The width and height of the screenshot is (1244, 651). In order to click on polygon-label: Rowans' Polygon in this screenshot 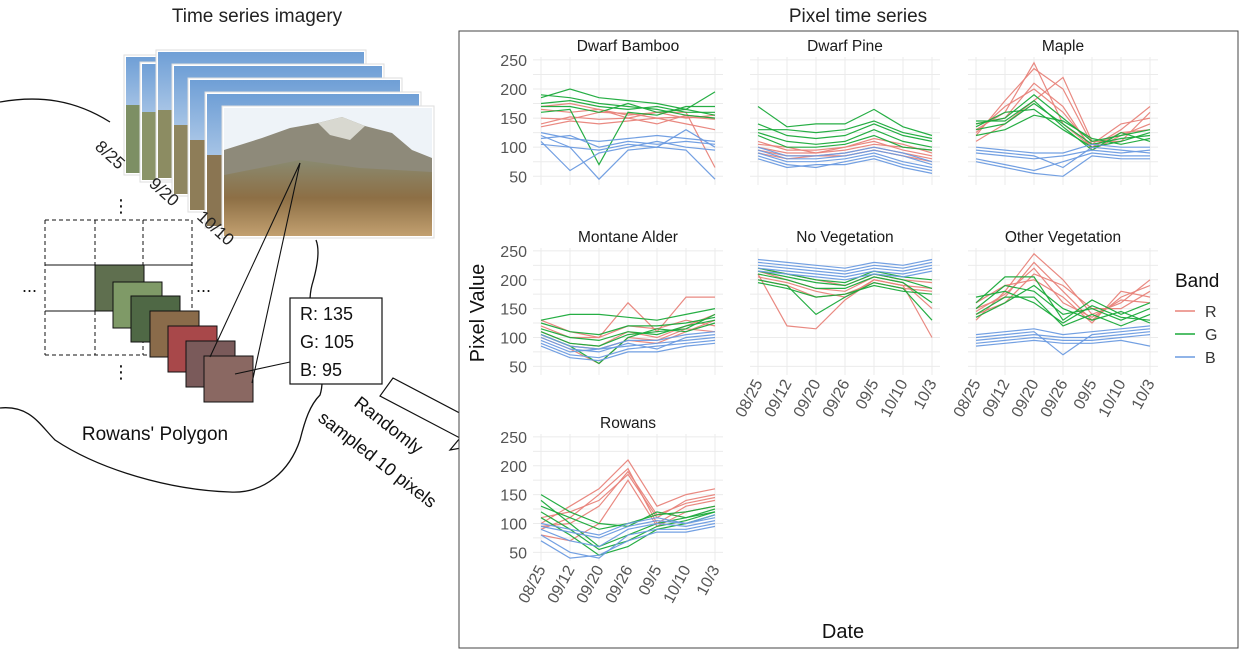, I will do `click(155, 434)`.